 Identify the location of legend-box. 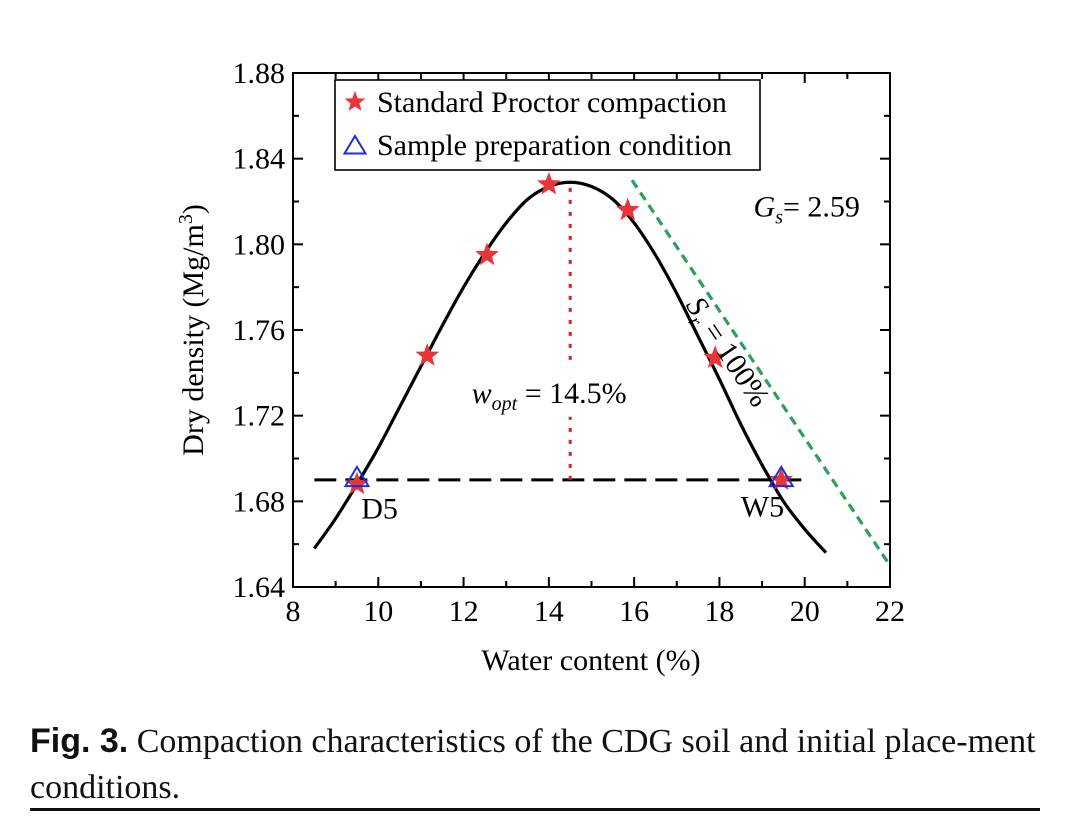
(547, 125).